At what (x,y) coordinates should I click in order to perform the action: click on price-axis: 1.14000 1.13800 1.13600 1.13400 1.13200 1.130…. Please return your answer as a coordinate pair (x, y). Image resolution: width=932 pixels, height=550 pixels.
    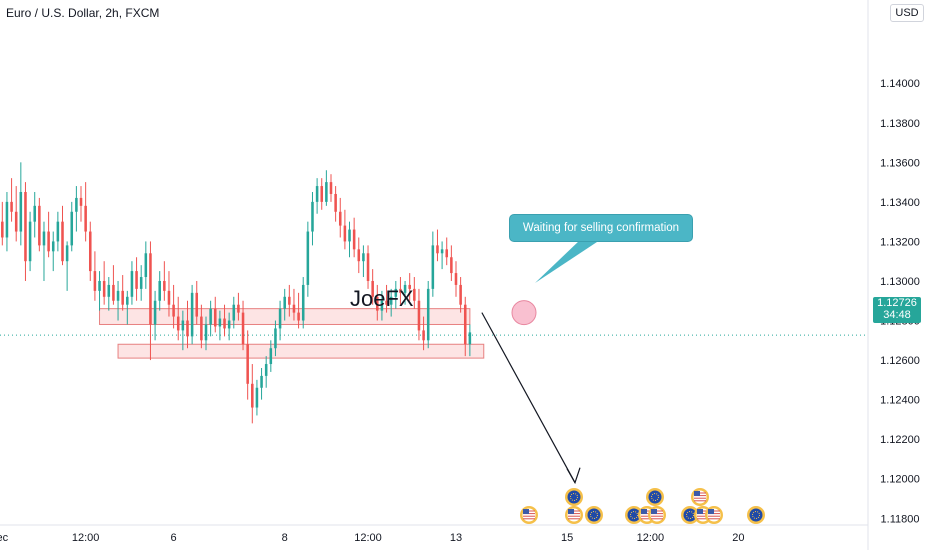
    Looking at the image, I should click on (893, 275).